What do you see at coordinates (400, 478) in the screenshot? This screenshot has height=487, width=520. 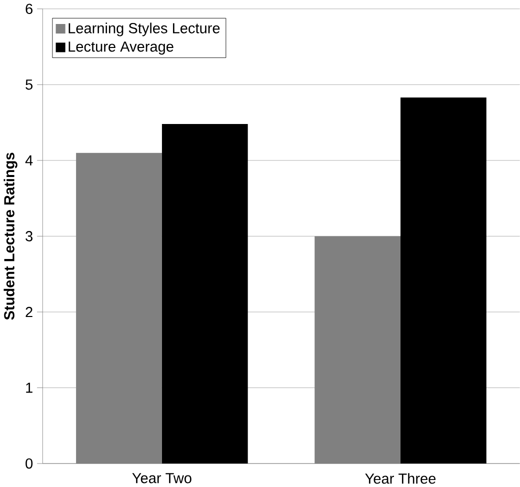 I see `x-tick-label: Year Three` at bounding box center [400, 478].